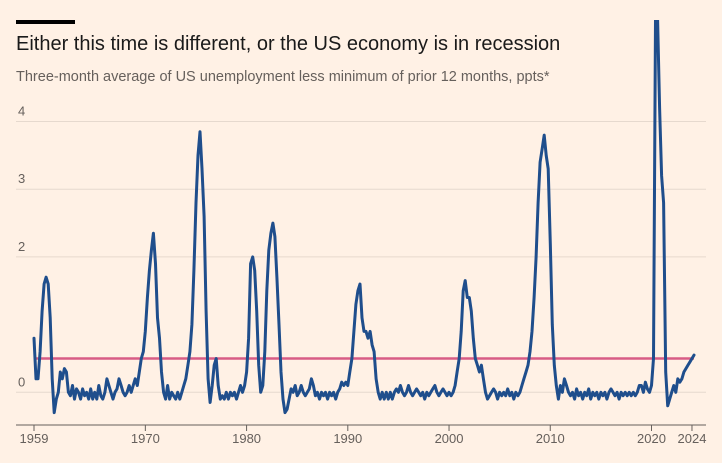 This screenshot has width=722, height=463. I want to click on x-tick-label: 1970, so click(145, 438).